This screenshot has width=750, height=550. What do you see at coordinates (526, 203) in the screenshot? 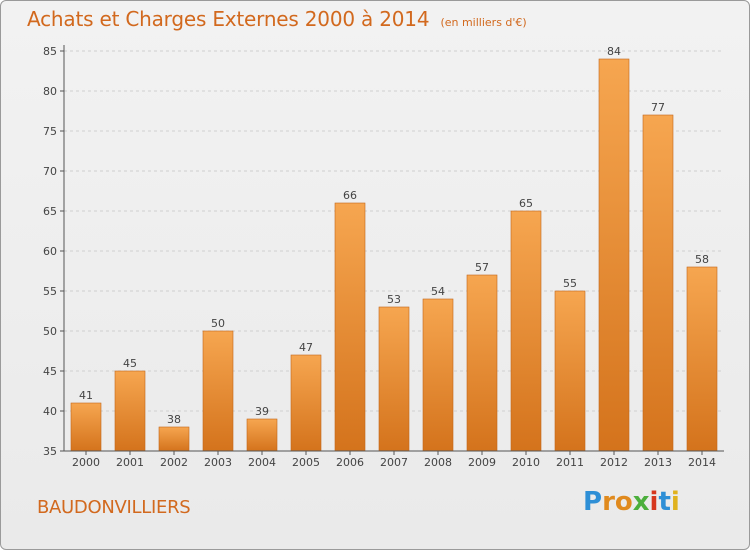
I see `data-label: 65` at bounding box center [526, 203].